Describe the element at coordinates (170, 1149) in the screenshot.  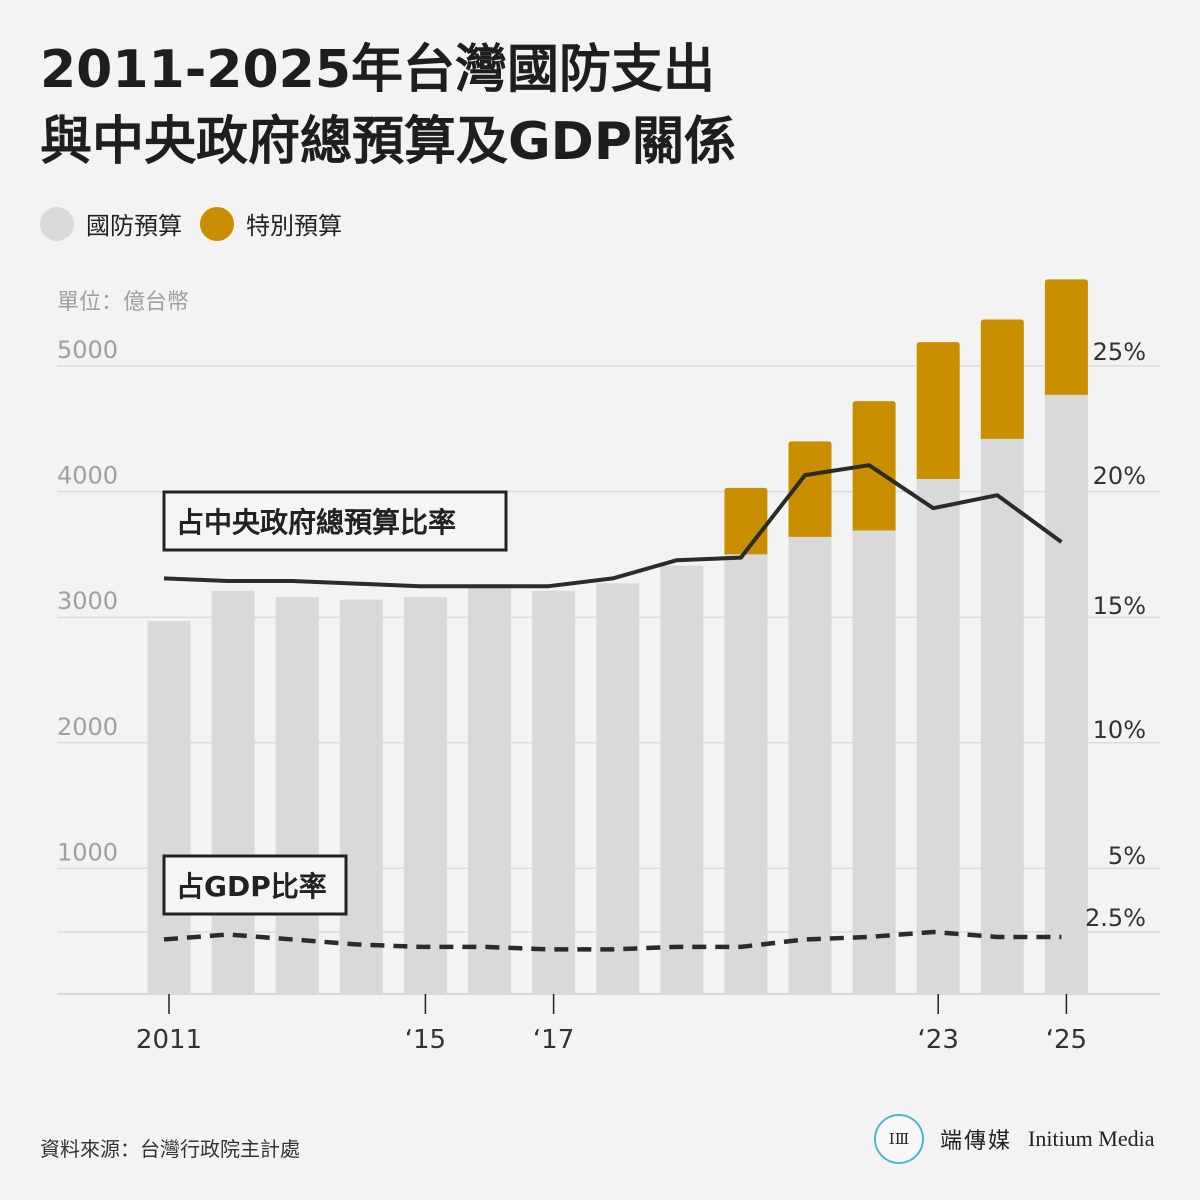
I see `source-note: 資料來源：台灣行政院主計處` at that location.